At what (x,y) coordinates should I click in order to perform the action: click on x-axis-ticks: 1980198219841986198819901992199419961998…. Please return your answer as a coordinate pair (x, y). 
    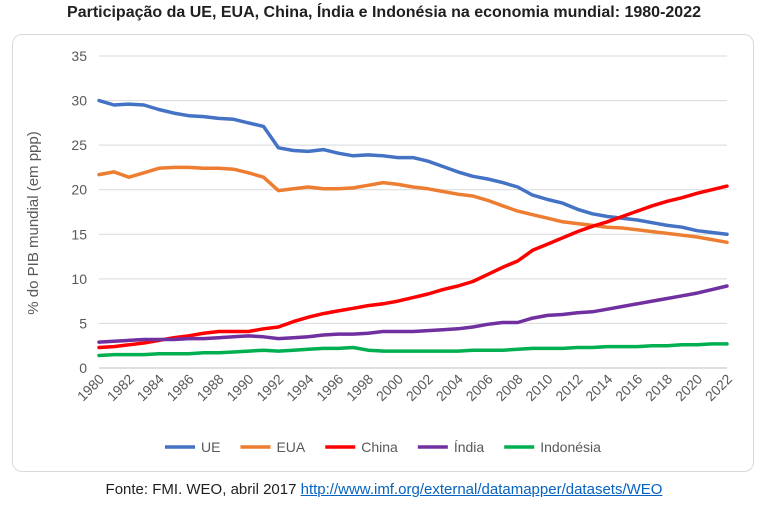
    Looking at the image, I should click on (404, 387).